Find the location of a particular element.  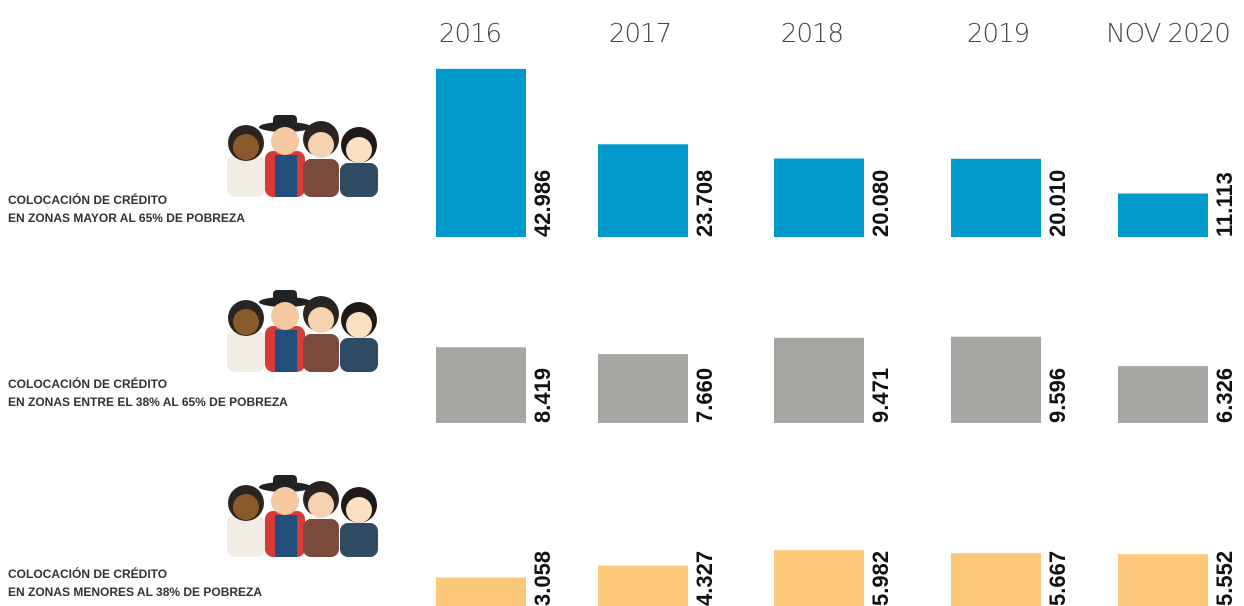

year-label: 2017 is located at coordinates (640, 34).